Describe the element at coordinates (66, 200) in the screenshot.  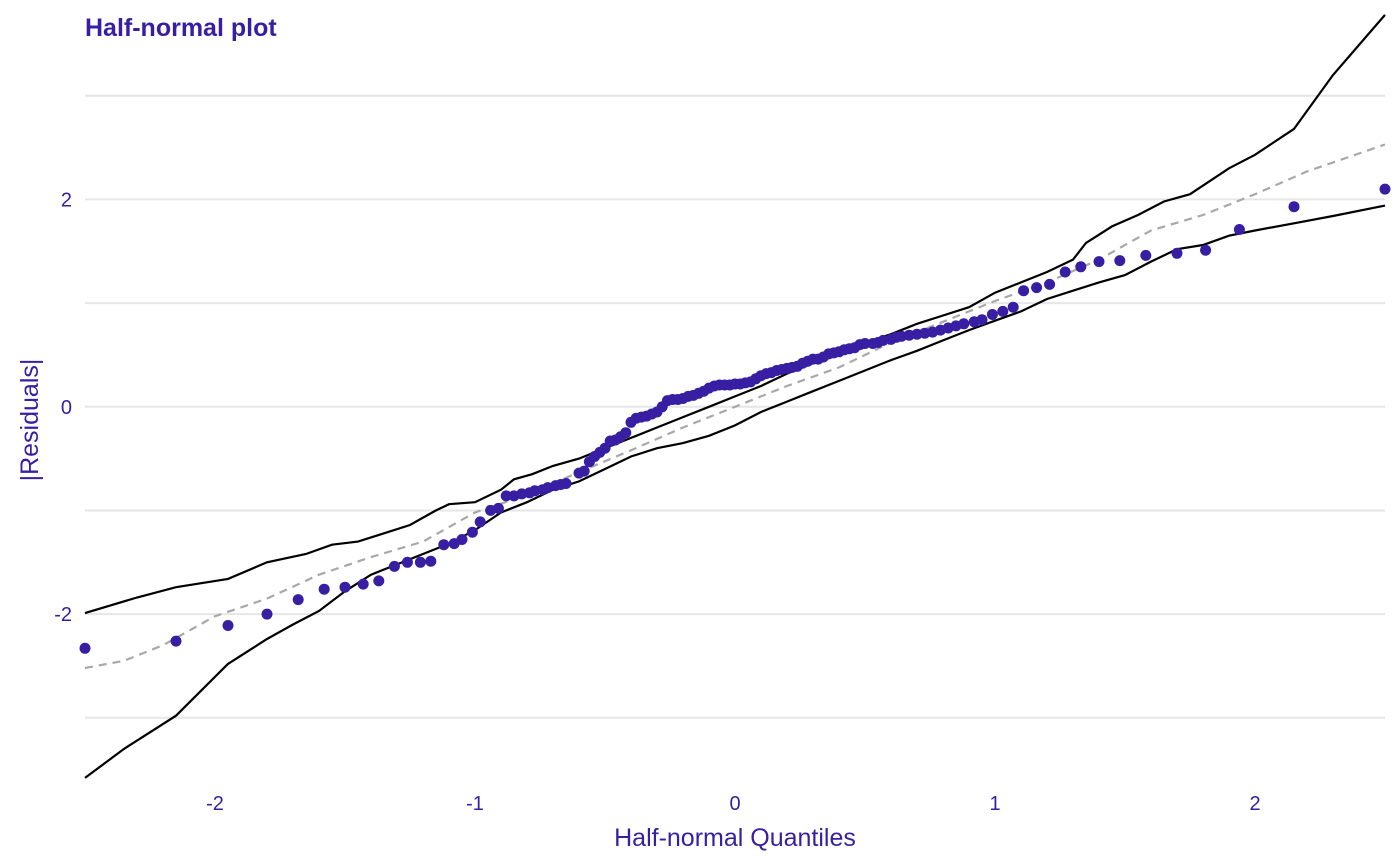
I see `y-tick-label: 2` at that location.